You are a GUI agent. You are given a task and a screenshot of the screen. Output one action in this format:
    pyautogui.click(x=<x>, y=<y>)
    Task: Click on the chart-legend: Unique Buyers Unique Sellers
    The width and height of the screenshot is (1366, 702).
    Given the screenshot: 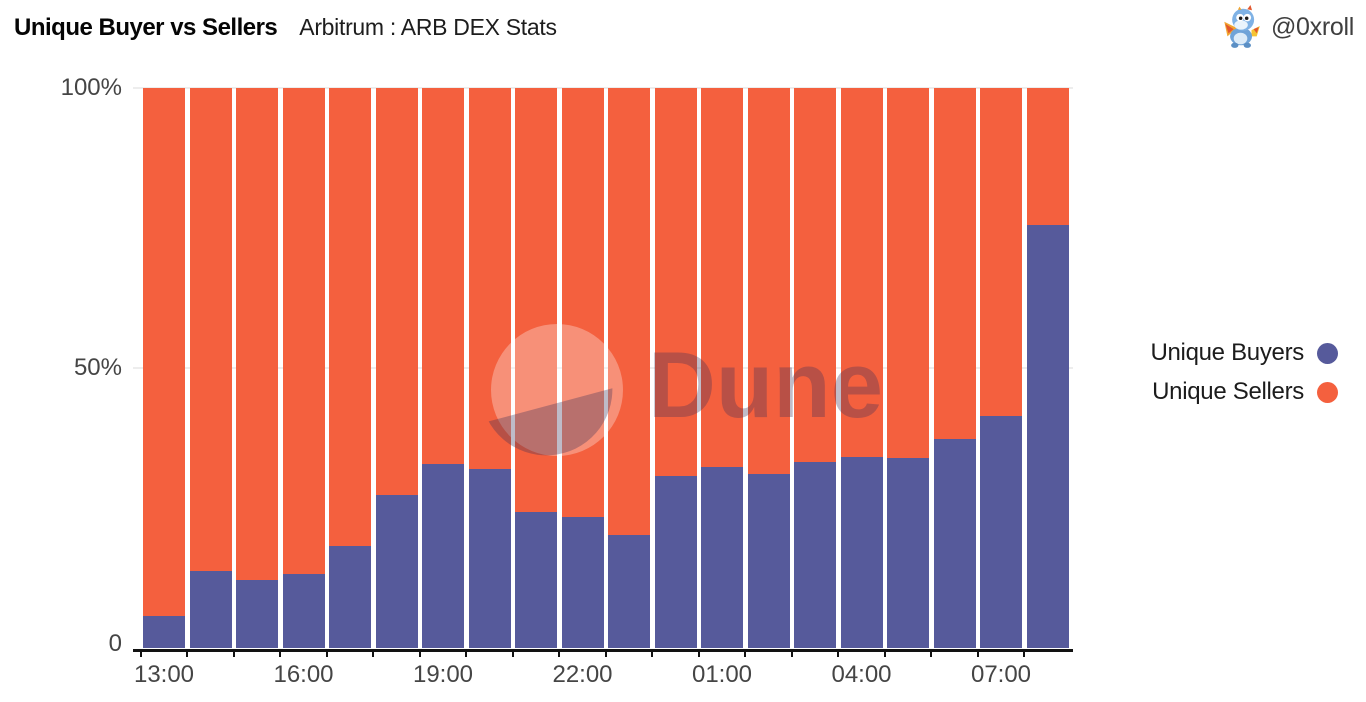 What is the action you would take?
    pyautogui.click(x=1244, y=372)
    